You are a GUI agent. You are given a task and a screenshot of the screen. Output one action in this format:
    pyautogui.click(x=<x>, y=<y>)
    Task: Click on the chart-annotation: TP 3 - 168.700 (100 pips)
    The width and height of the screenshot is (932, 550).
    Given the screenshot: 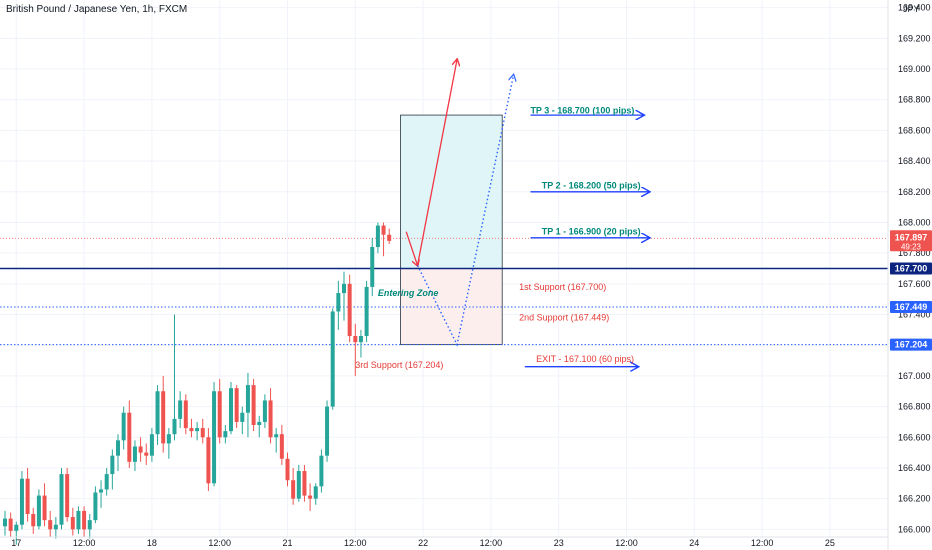 What is the action you would take?
    pyautogui.click(x=582, y=110)
    